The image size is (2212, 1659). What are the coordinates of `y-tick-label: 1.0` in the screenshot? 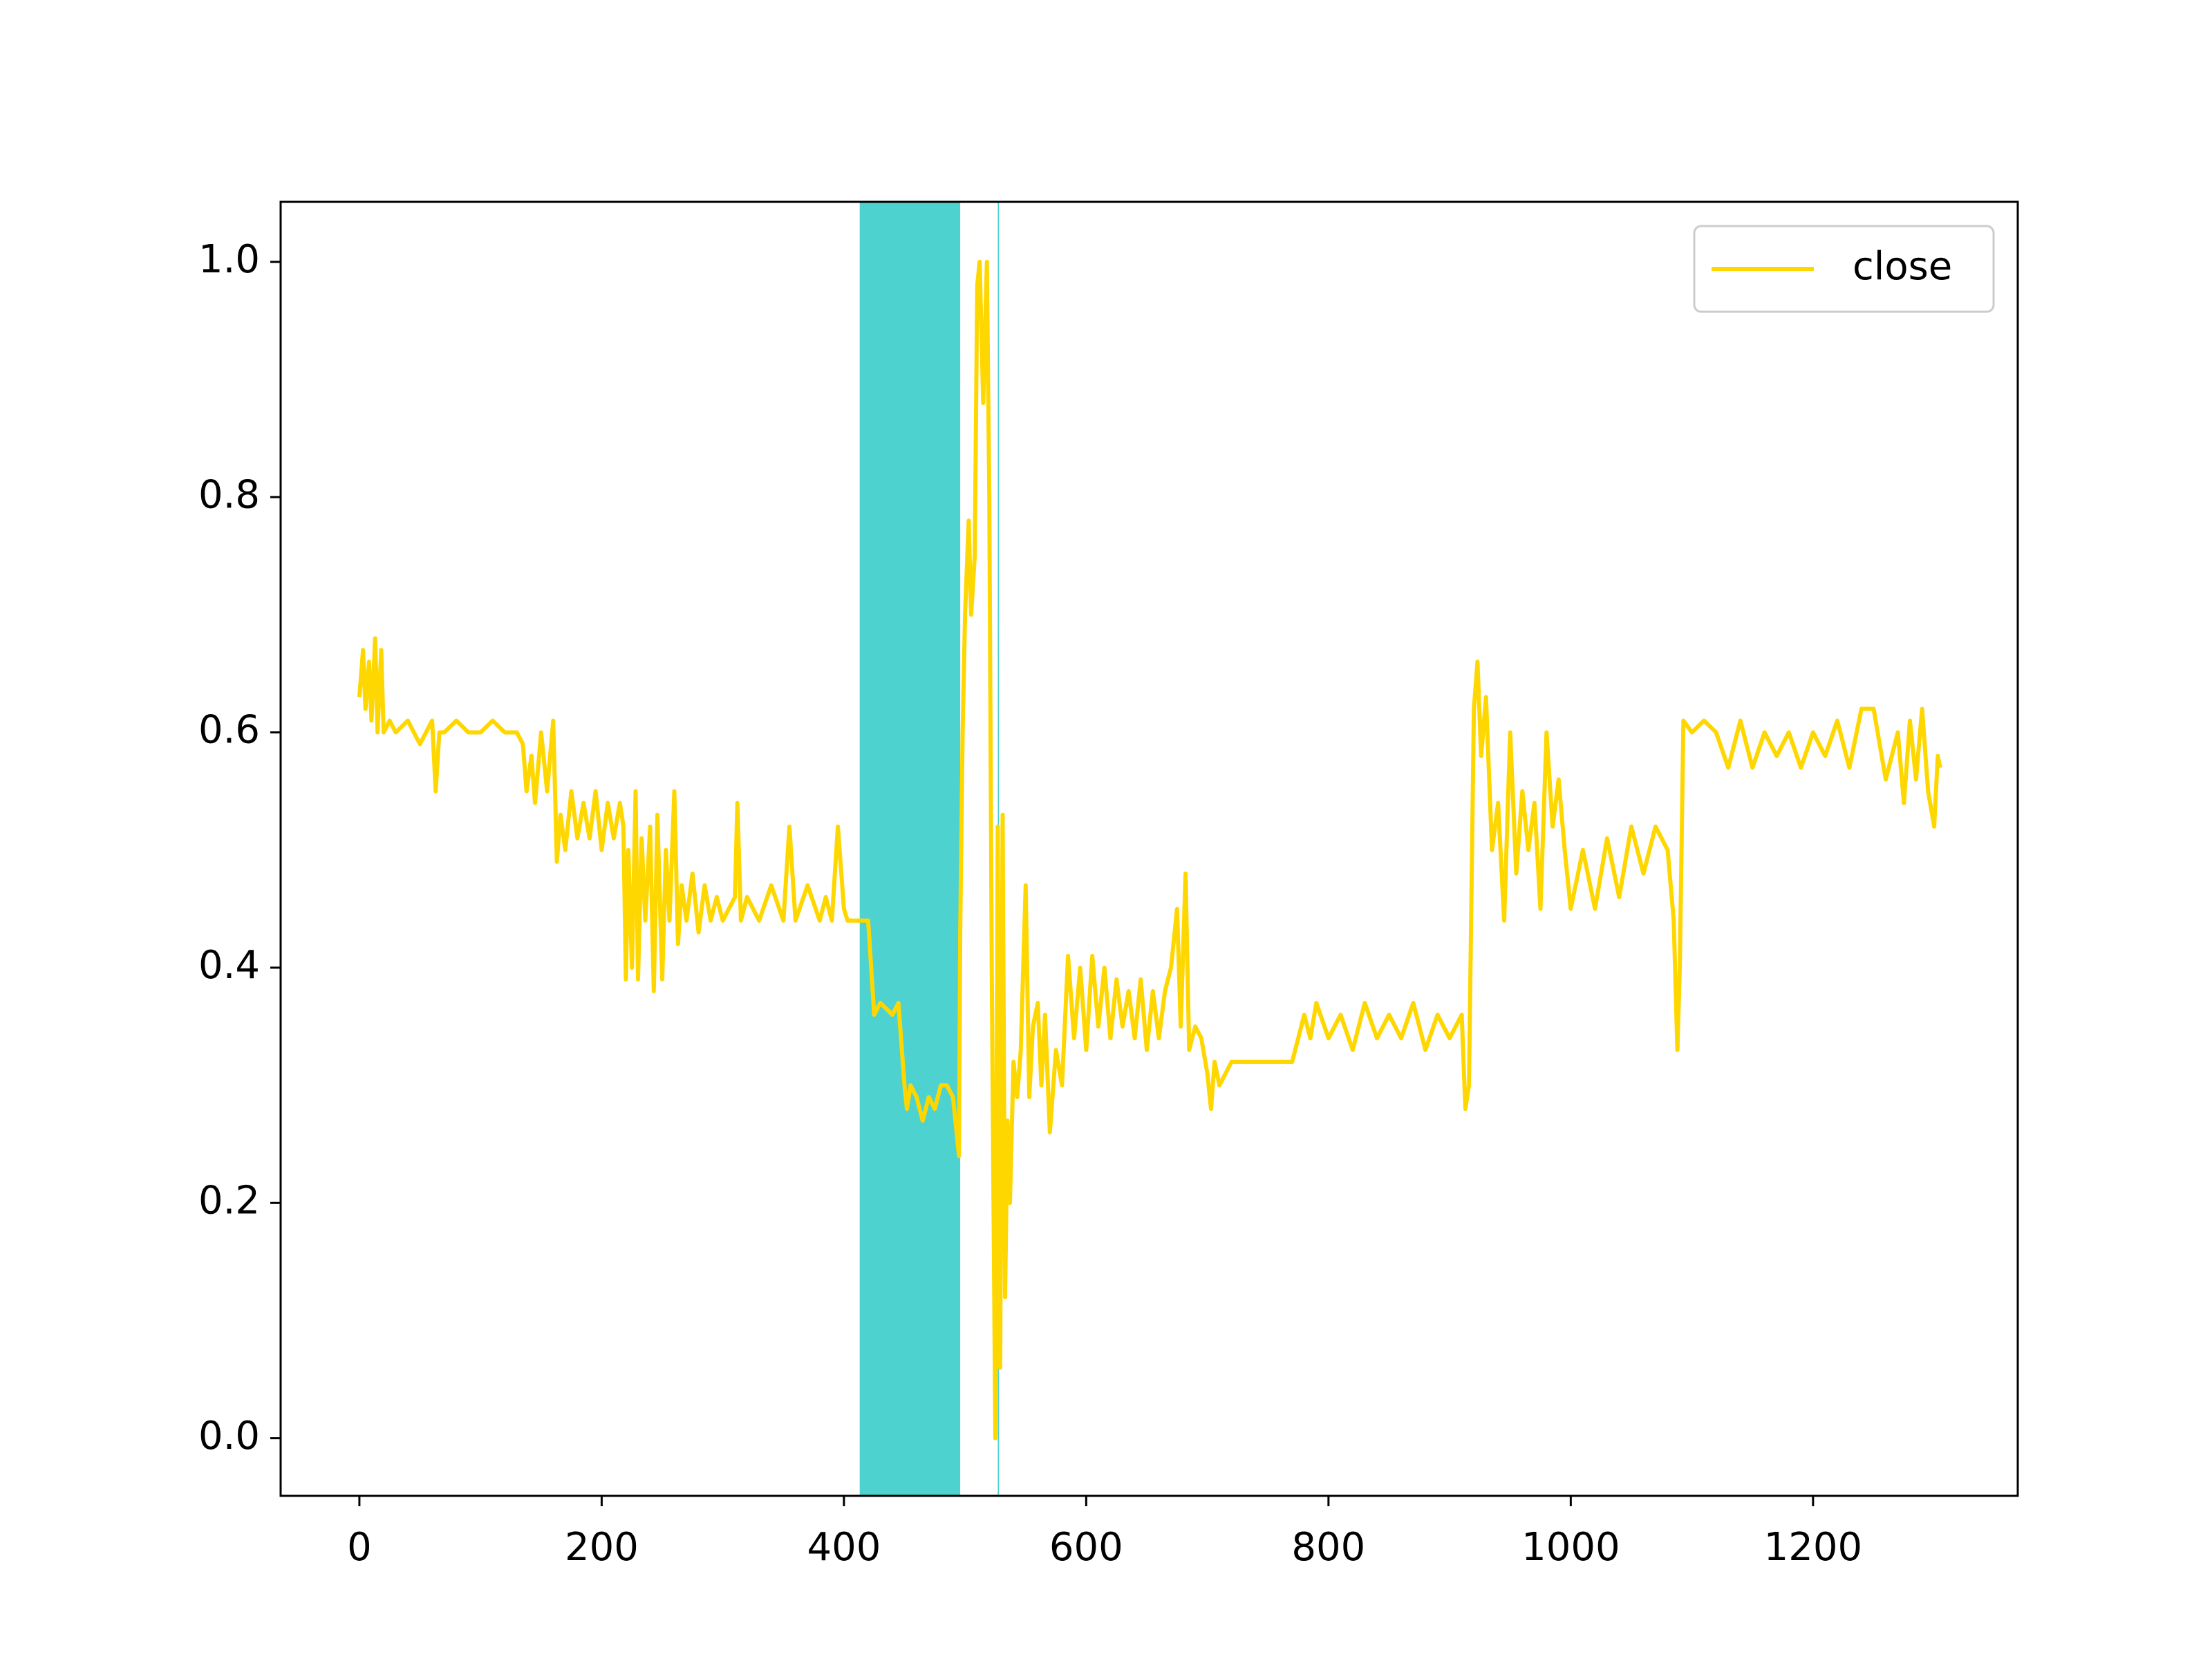 It's located at (229, 259).